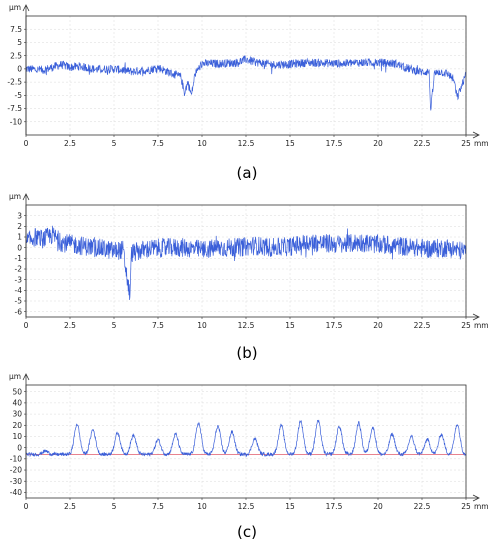  I want to click on y-tick-label: -2.5, so click(14, 82).